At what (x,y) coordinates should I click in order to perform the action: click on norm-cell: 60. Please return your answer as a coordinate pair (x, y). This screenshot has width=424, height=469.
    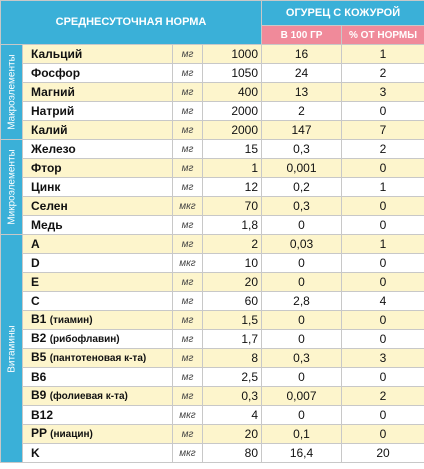
    Looking at the image, I should click on (232, 301).